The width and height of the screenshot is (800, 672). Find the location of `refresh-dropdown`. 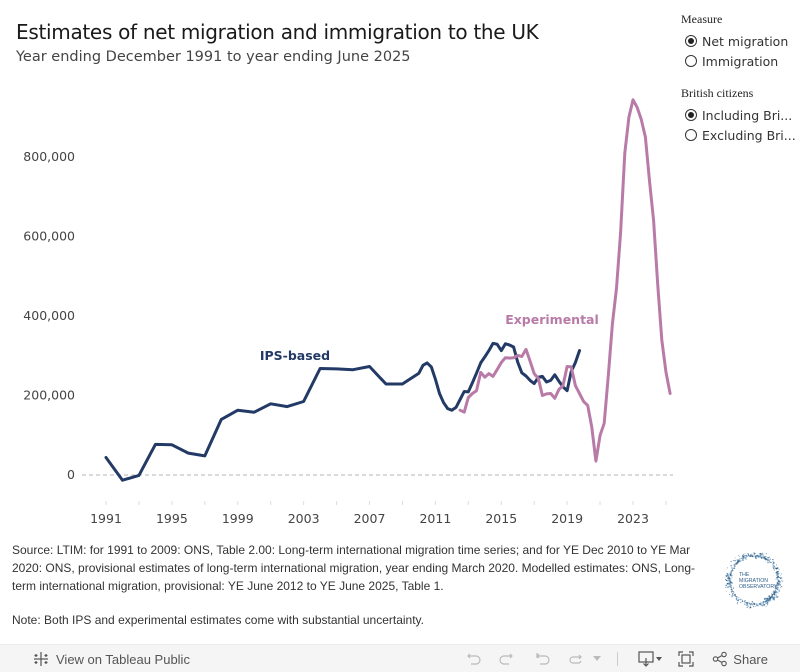

refresh-dropdown is located at coordinates (597, 659).